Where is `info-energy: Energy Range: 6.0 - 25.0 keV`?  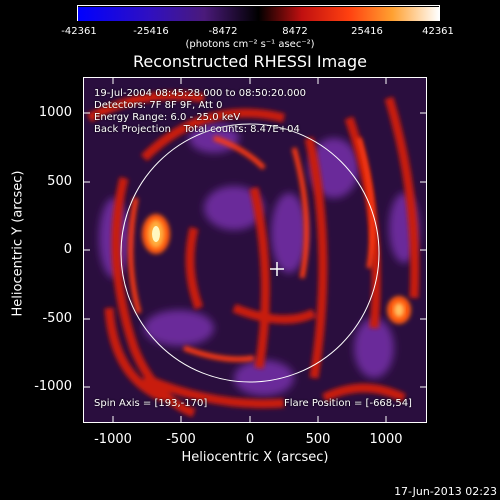
info-energy: Energy Range: 6.0 - 25.0 keV is located at coordinates (167, 117).